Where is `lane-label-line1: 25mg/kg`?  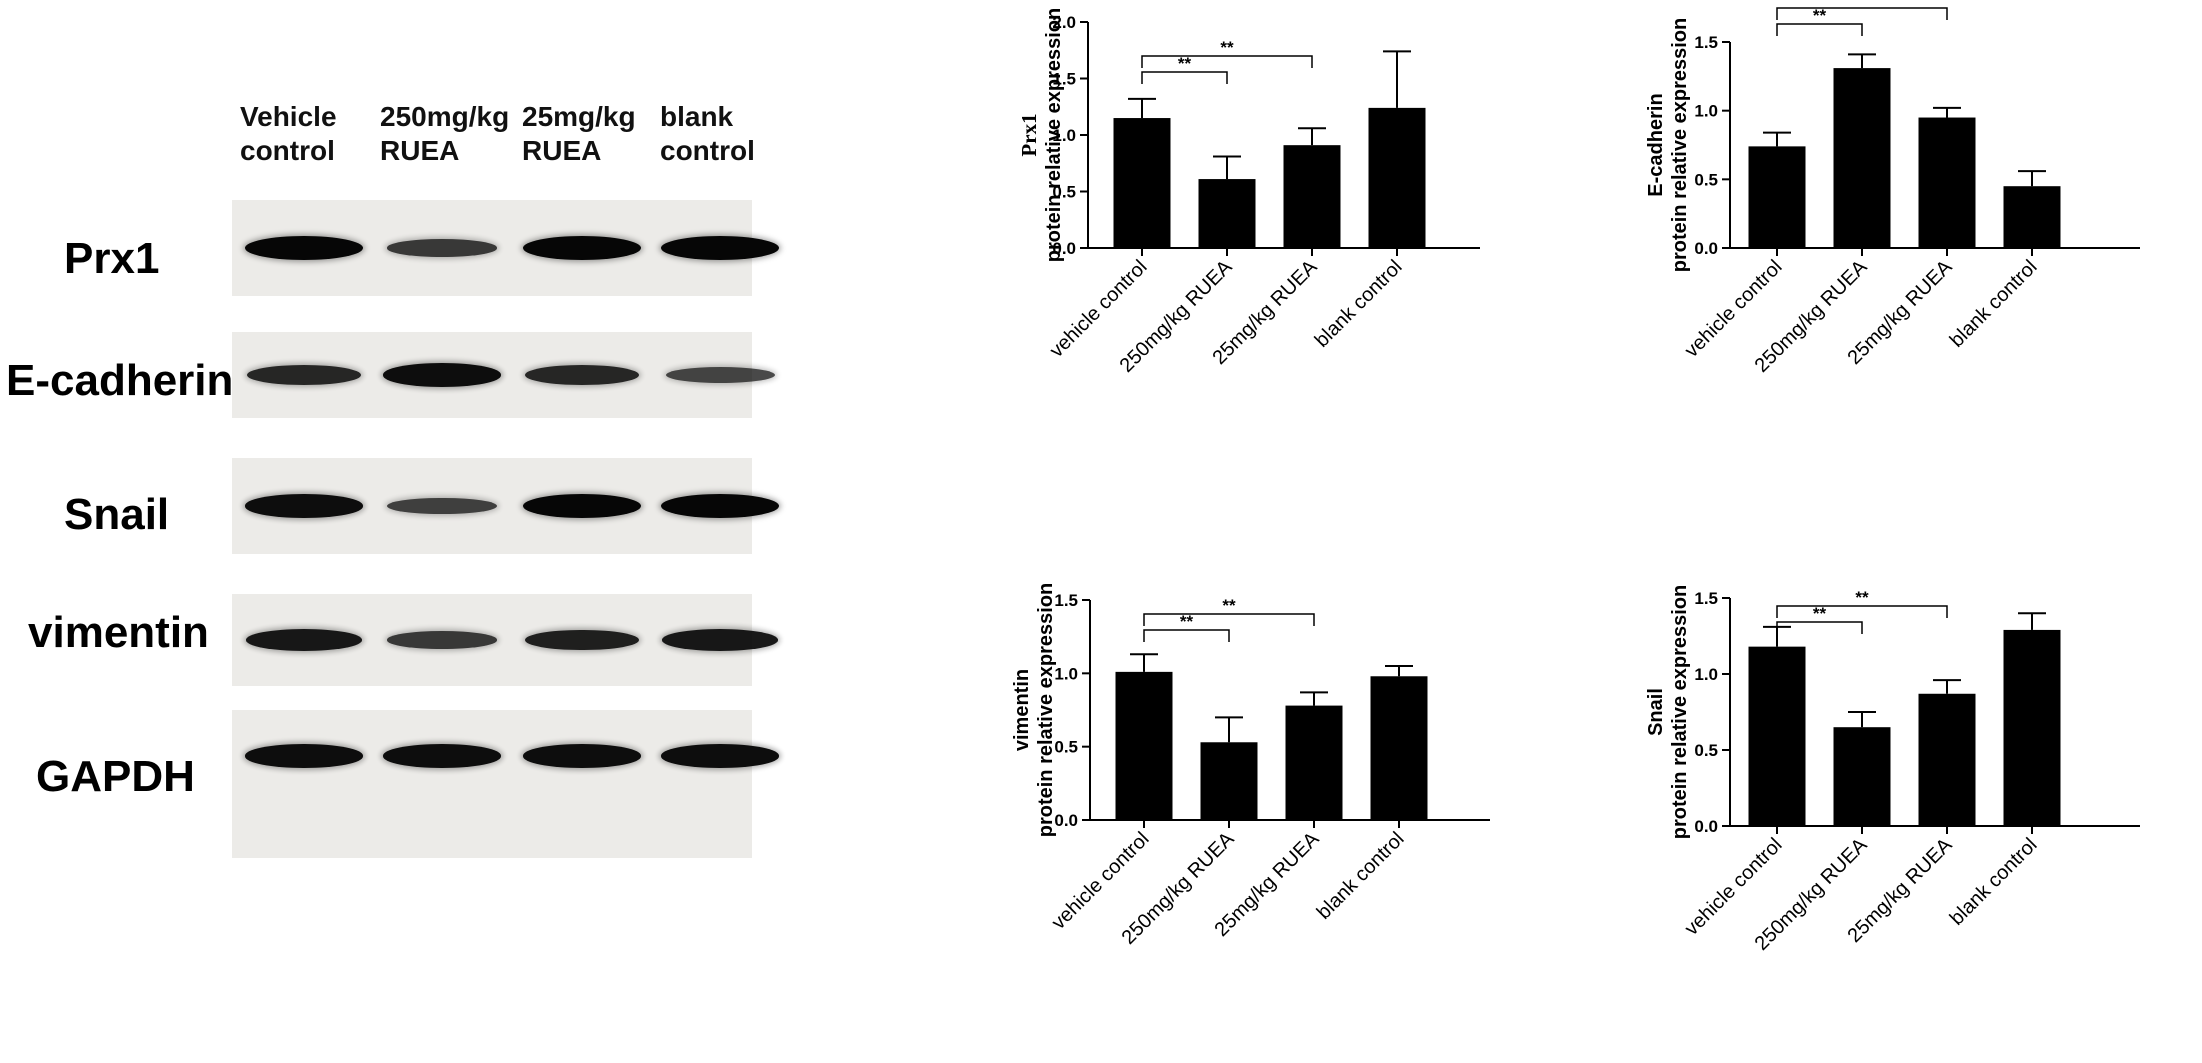 lane-label-line1: 25mg/kg is located at coordinates (579, 116).